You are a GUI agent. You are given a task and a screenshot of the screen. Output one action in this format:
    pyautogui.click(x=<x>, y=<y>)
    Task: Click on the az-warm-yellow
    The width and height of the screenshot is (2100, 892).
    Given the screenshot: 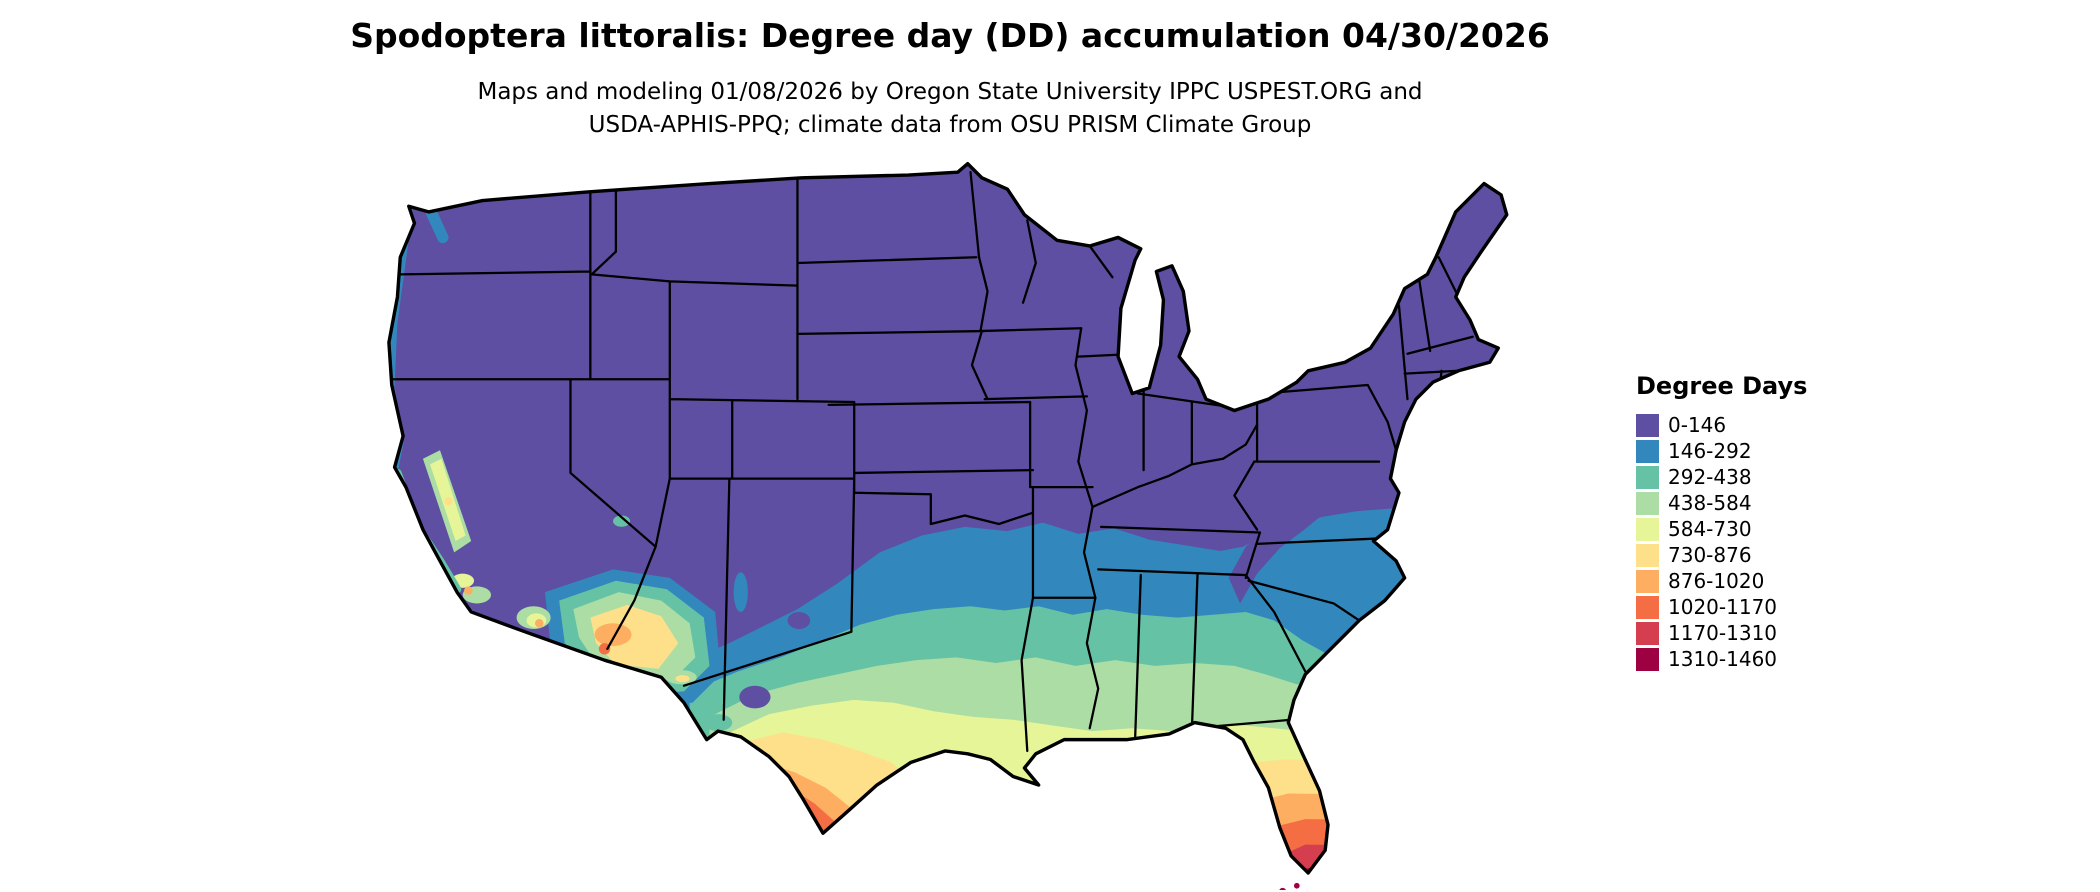 What is the action you would take?
    pyautogui.click(x=634, y=636)
    